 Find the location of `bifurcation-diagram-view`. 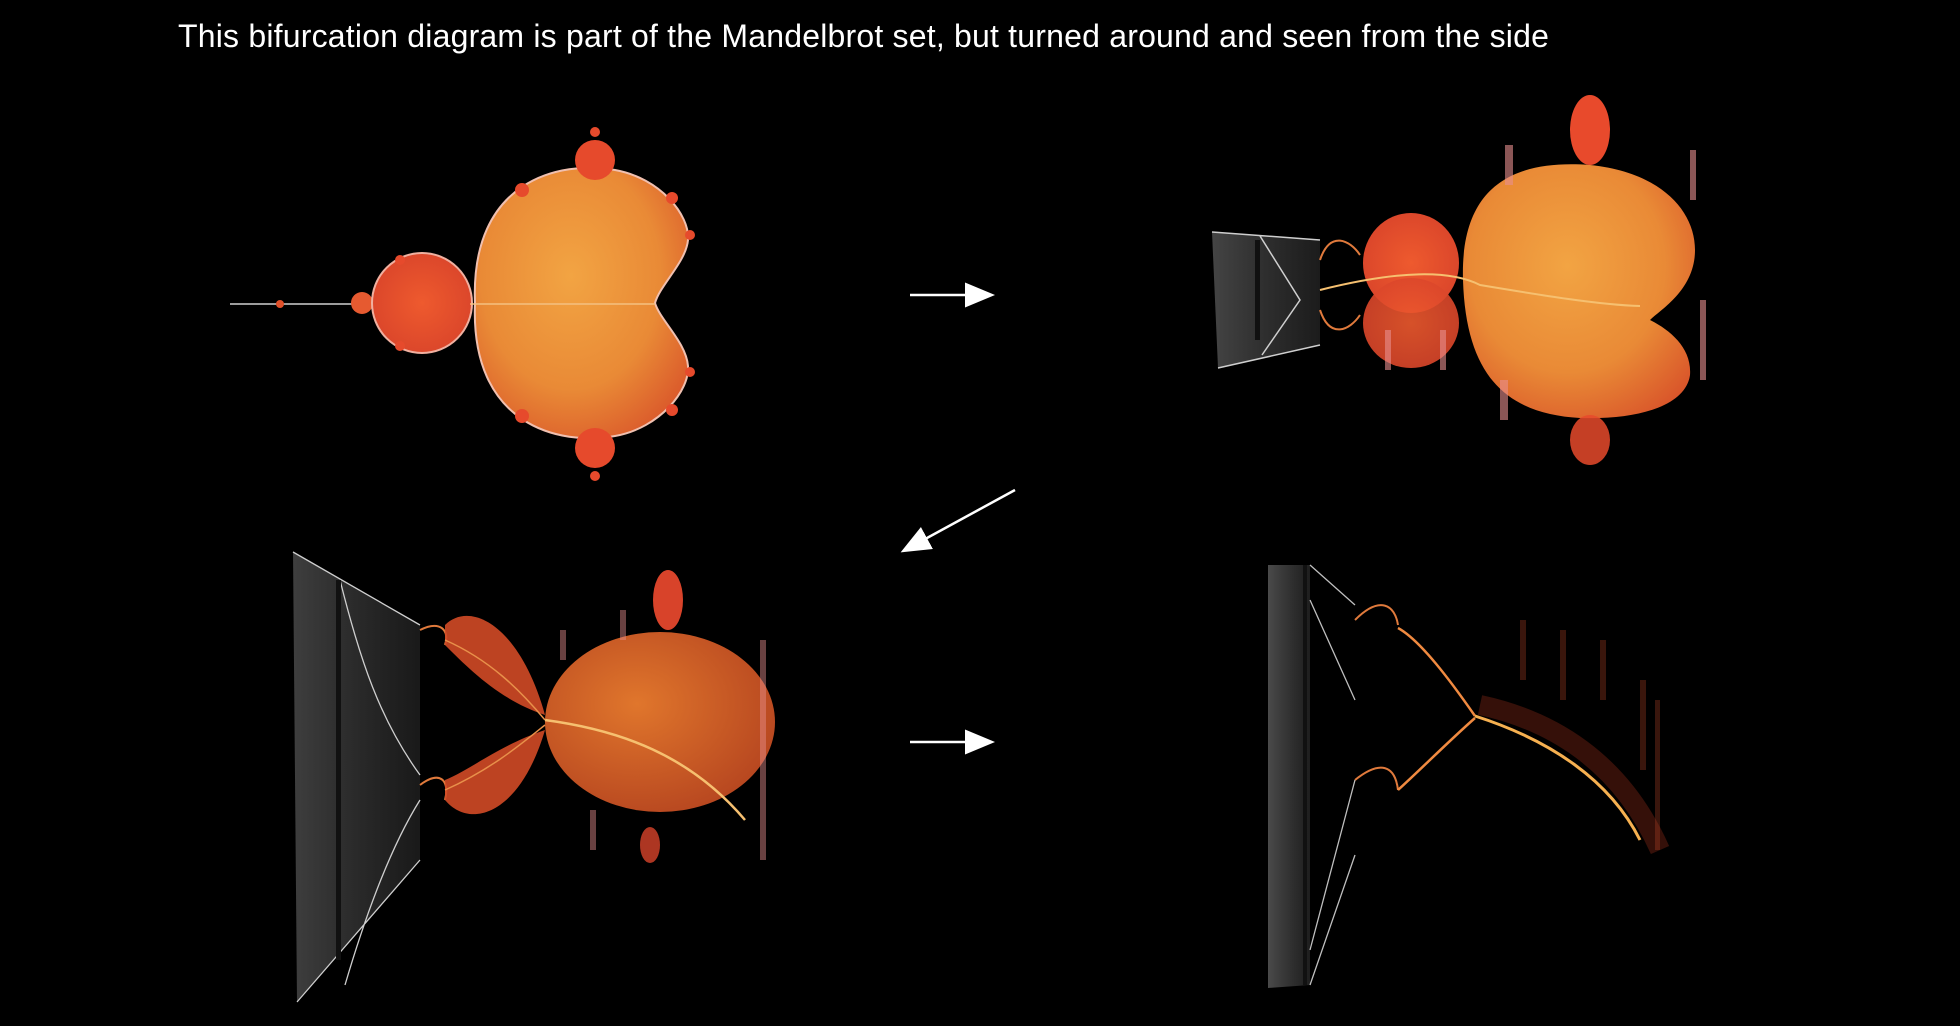

bifurcation-diagram-view is located at coordinates (1469, 776).